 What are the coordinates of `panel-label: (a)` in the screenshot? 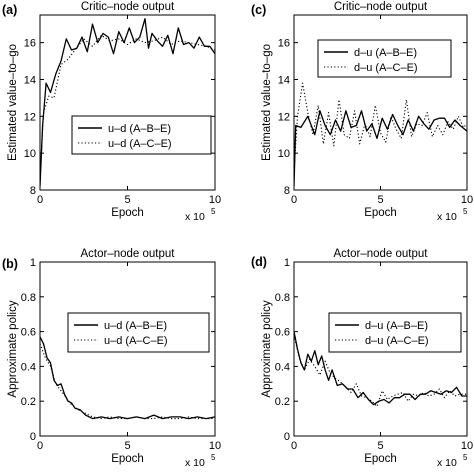 It's located at (9, 10).